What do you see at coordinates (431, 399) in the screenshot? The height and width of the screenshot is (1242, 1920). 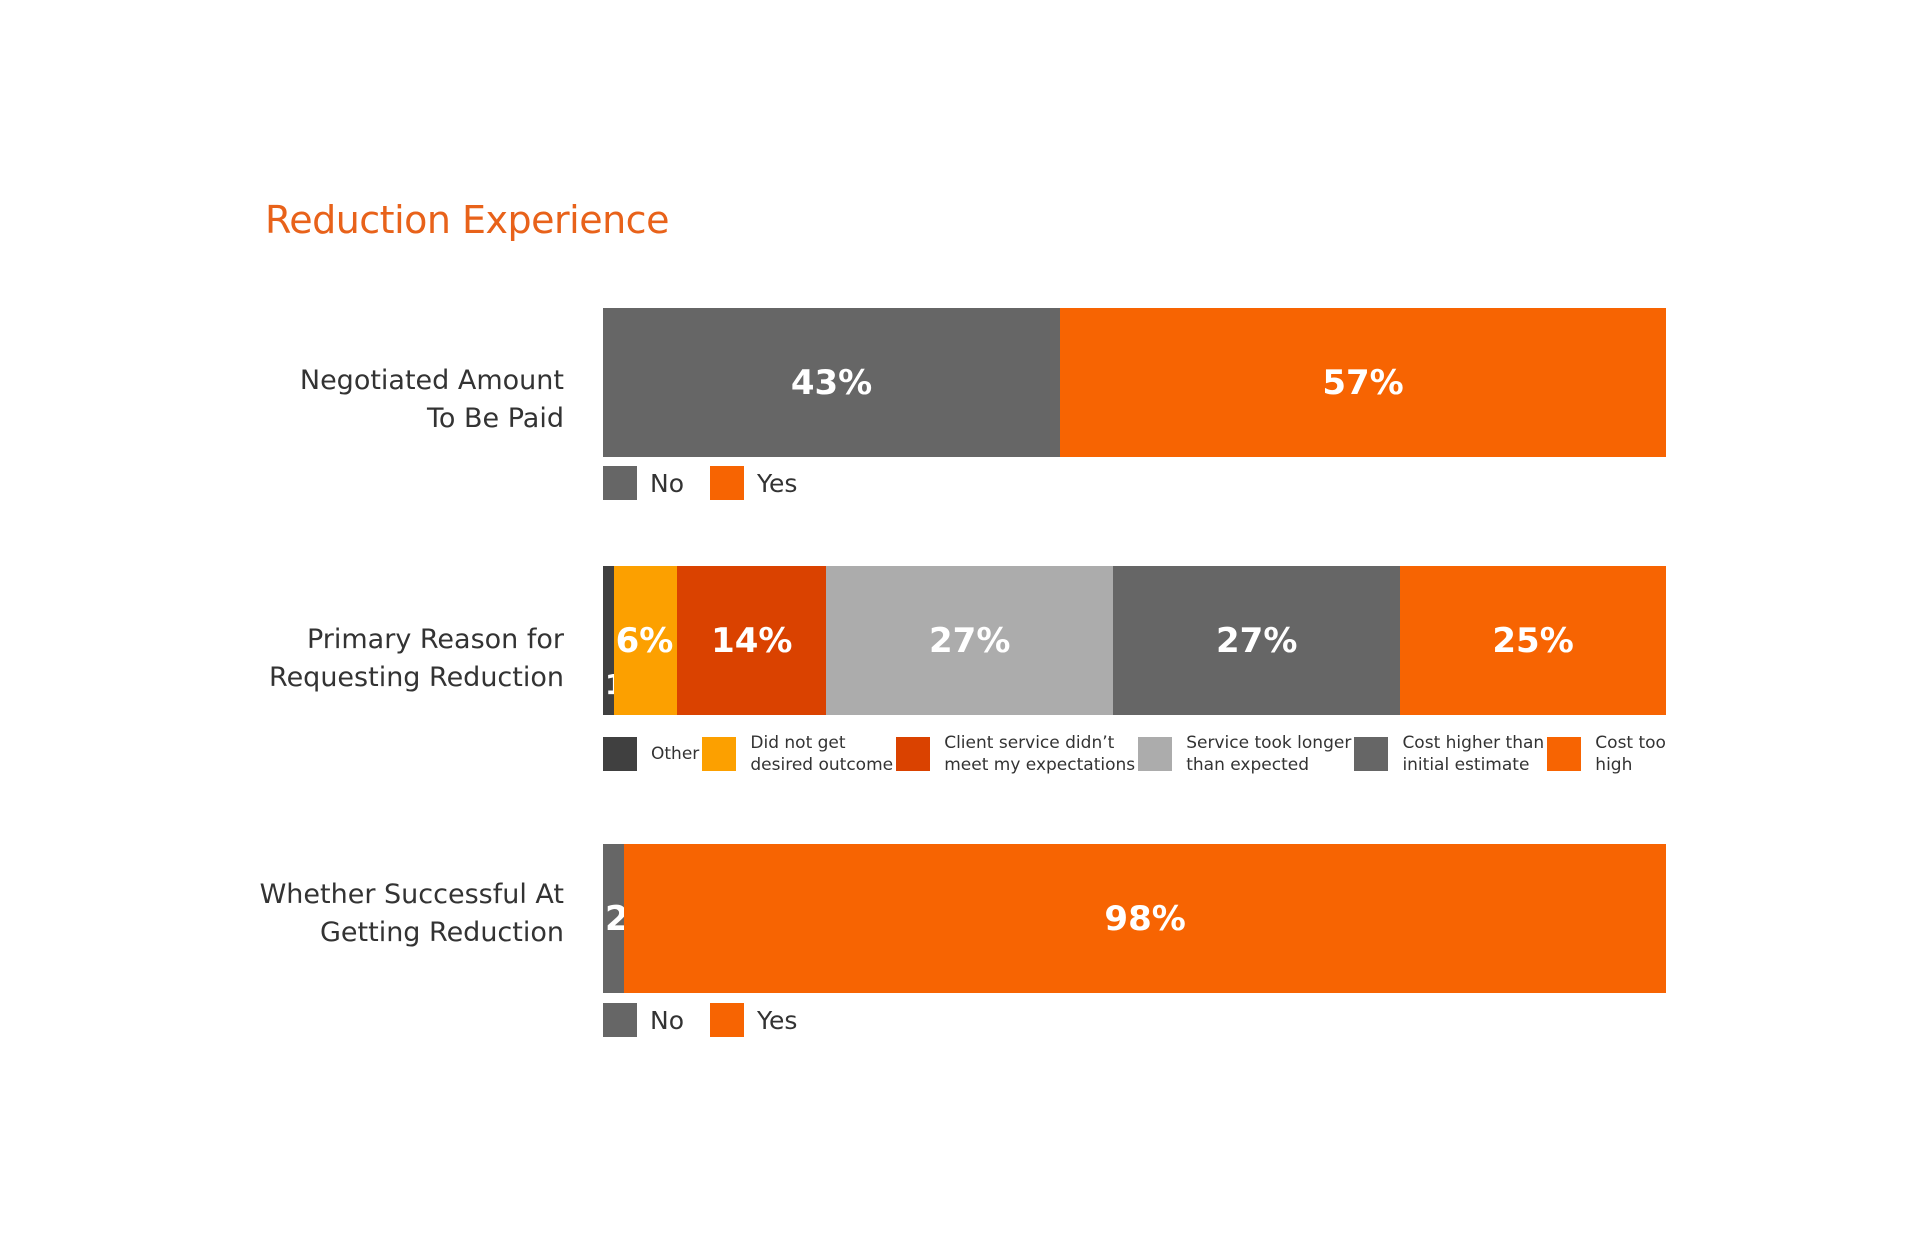 I see `row-label-negotiated: Negotiated Amount To Be Paid` at bounding box center [431, 399].